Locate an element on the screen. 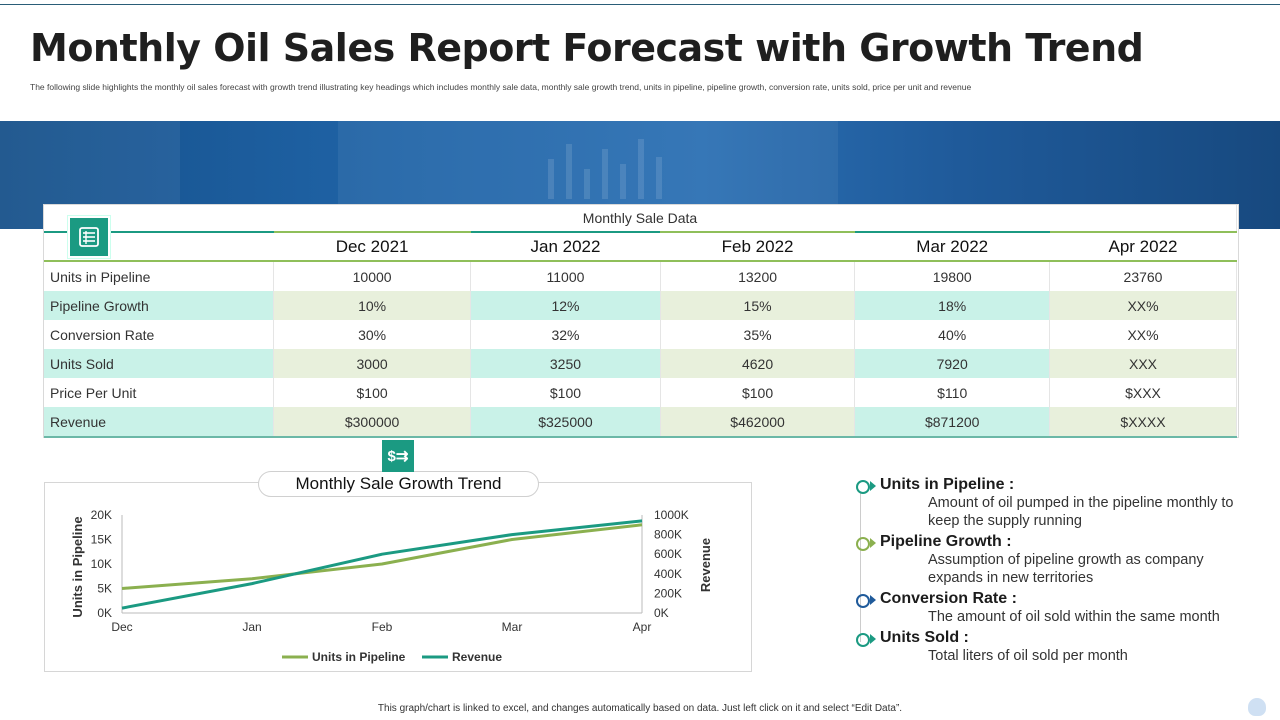 The height and width of the screenshot is (720, 1280). row-label: Units Sold is located at coordinates (159, 363).